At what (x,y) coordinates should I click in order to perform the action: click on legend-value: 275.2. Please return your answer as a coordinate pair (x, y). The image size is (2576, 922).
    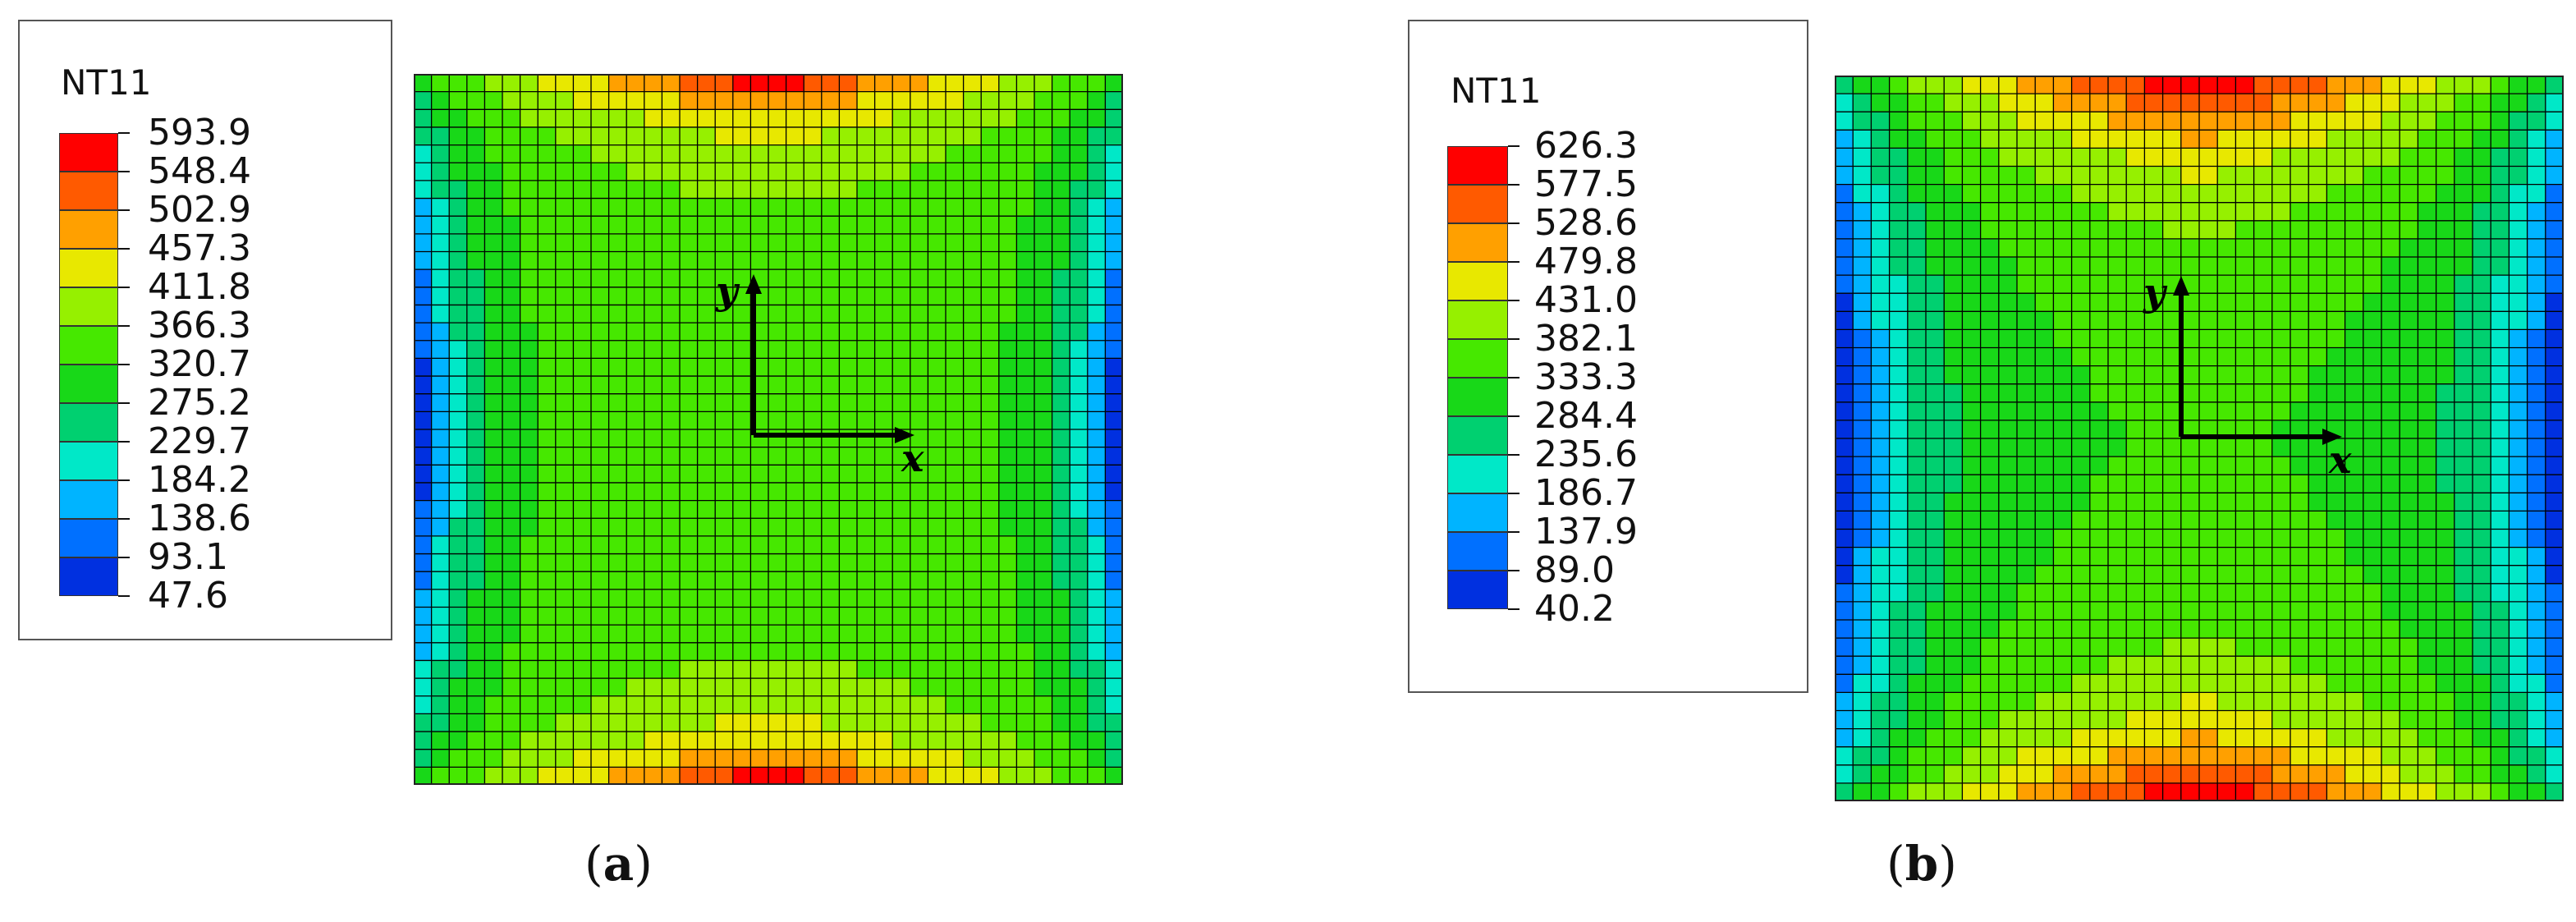
    Looking at the image, I should click on (200, 403).